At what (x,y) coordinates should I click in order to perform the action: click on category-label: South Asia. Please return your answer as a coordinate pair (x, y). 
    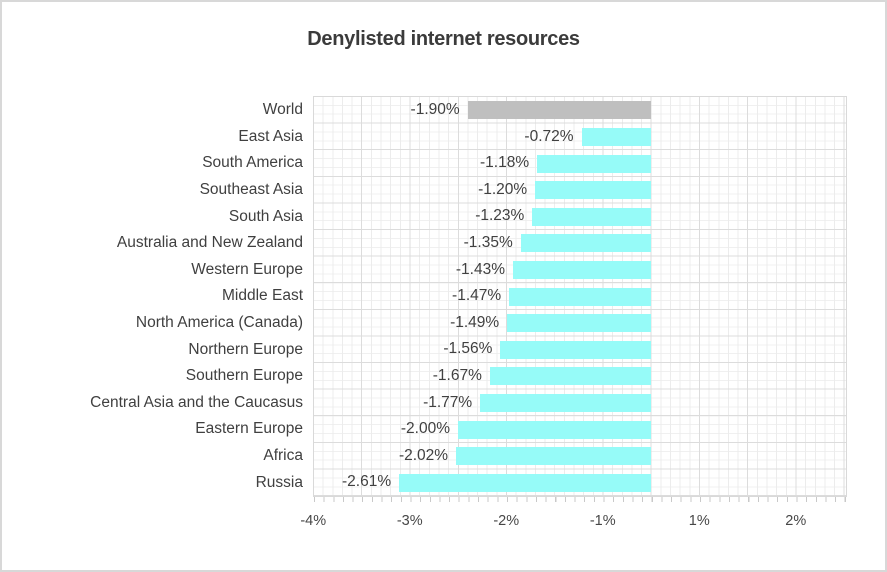
    Looking at the image, I should click on (265, 216).